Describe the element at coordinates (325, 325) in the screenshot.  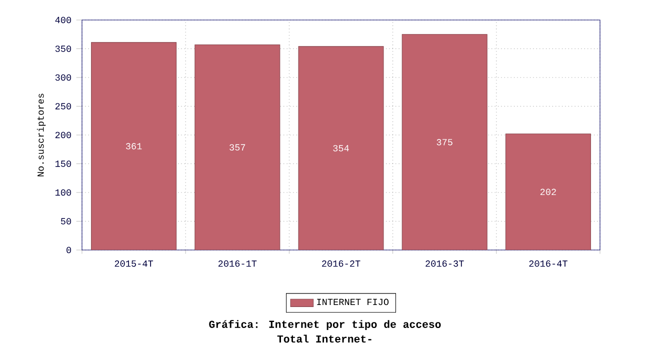
I see `text: Gráfica: Internet por tipo de acceso` at that location.